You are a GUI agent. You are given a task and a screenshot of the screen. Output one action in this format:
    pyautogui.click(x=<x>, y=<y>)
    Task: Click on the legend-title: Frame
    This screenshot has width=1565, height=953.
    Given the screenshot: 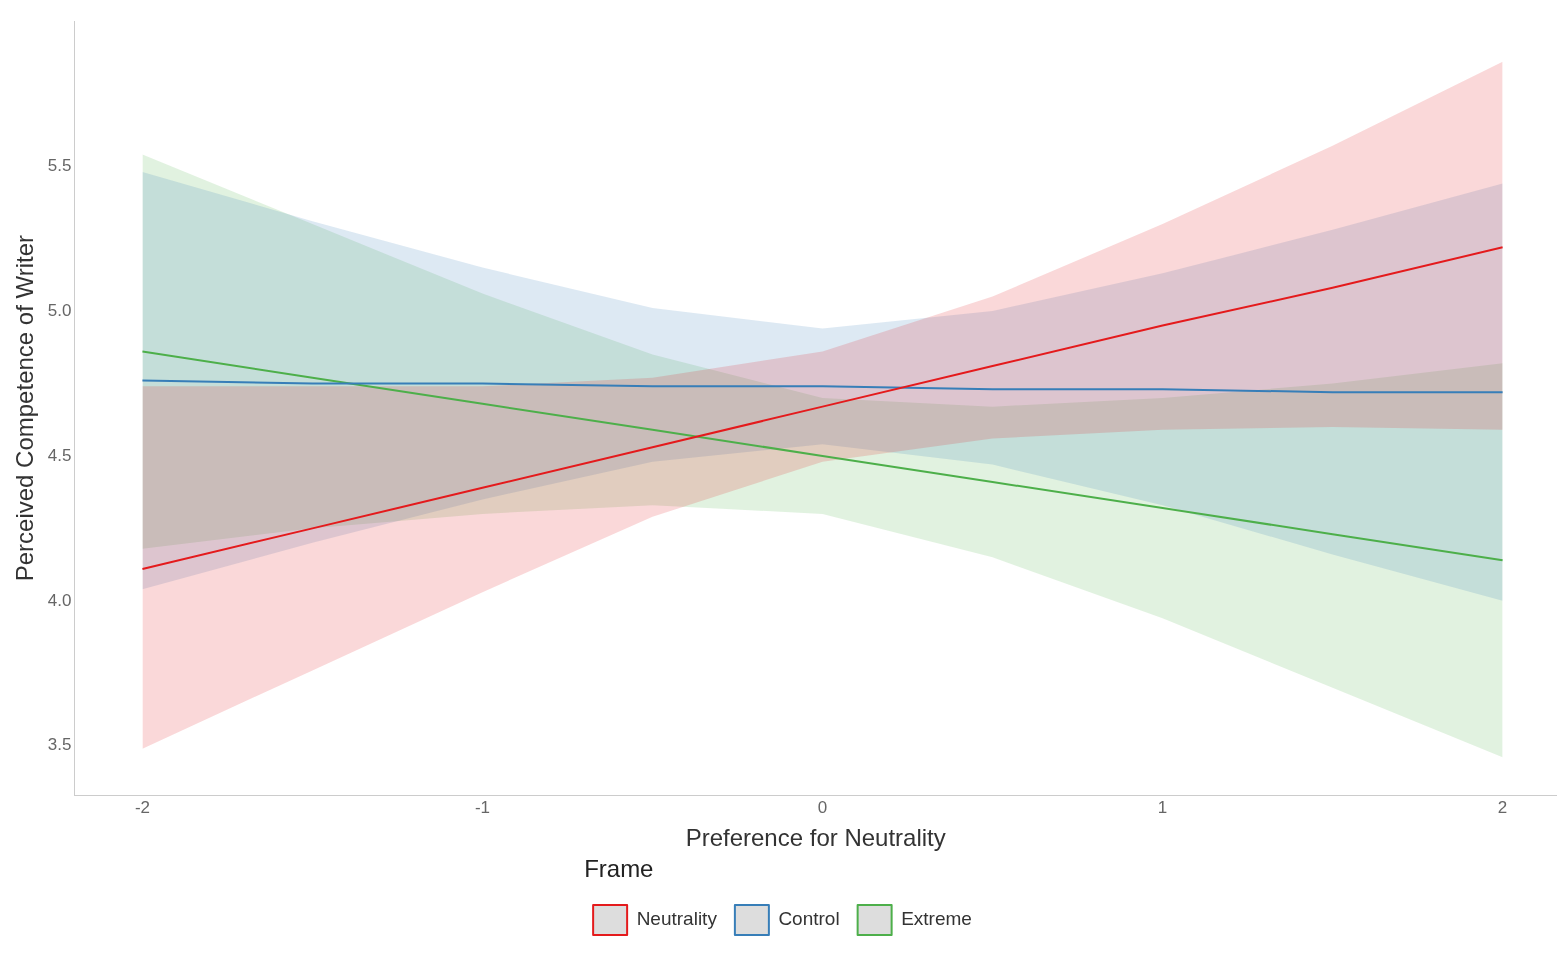 What is the action you would take?
    pyautogui.click(x=619, y=868)
    